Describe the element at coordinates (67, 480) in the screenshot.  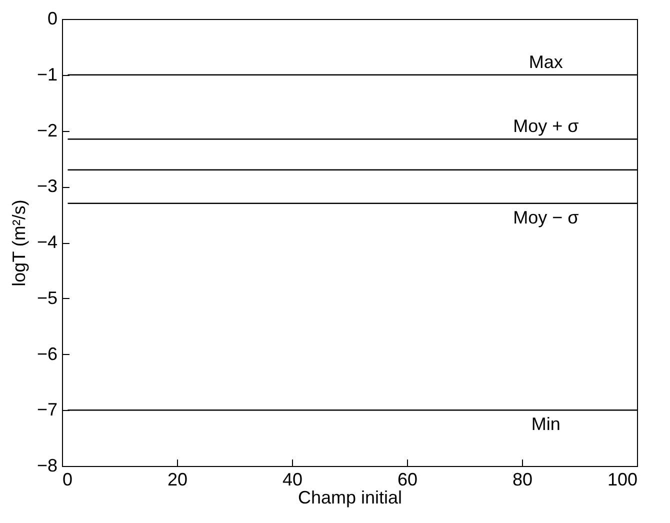
I see `x-tick-label: 0` at that location.